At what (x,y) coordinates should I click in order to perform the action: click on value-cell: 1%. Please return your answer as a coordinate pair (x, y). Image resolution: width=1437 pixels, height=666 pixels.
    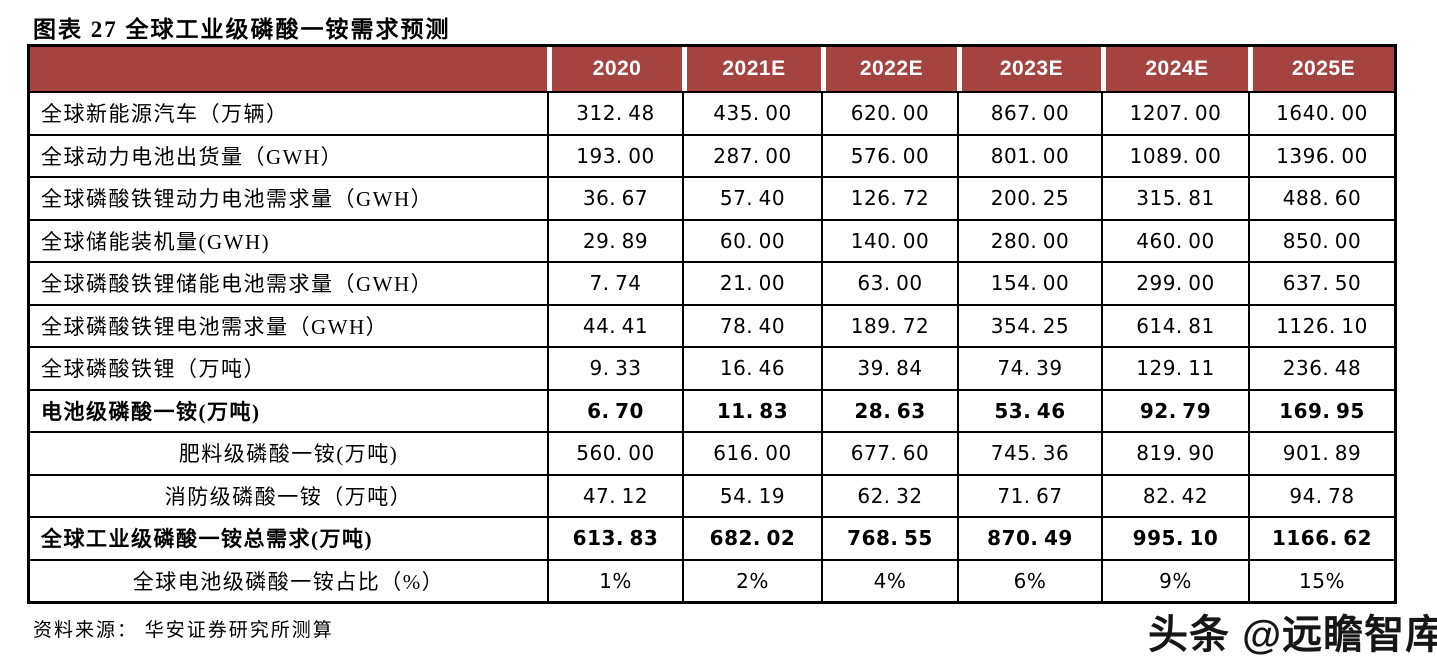
    Looking at the image, I should click on (614, 580).